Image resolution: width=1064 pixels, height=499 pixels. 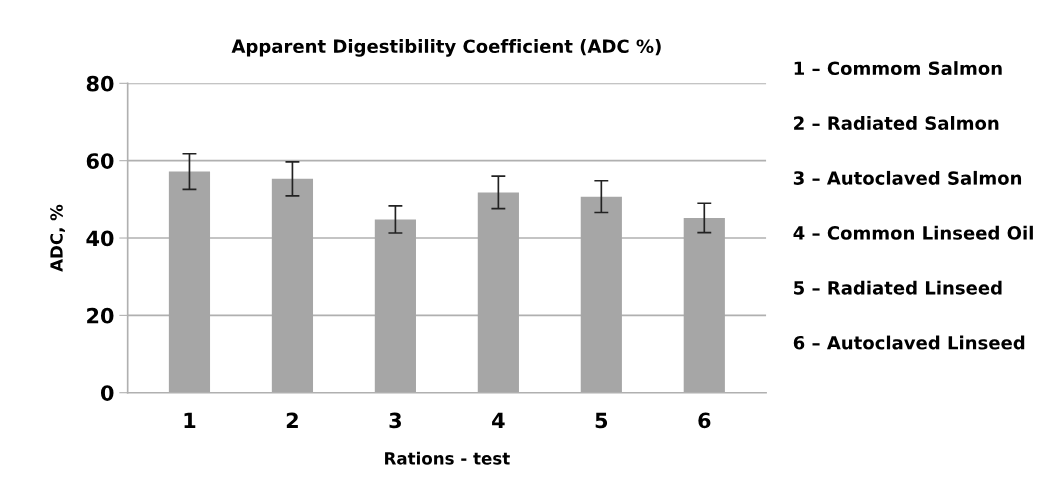 I want to click on text: 1 – Commom Salmon, so click(x=898, y=68).